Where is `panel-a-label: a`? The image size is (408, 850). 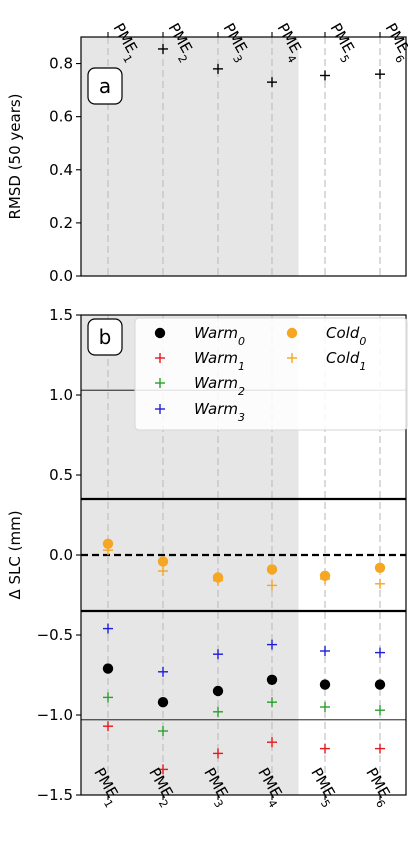 panel-a-label: a is located at coordinates (105, 86).